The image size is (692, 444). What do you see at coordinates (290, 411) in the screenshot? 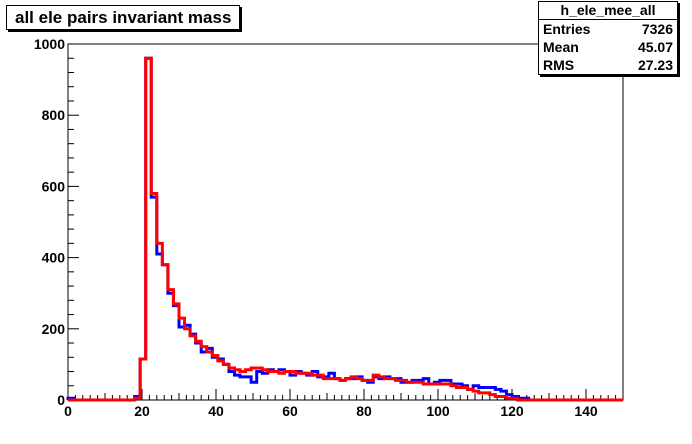
I see `x-tick-label: 60` at bounding box center [290, 411].